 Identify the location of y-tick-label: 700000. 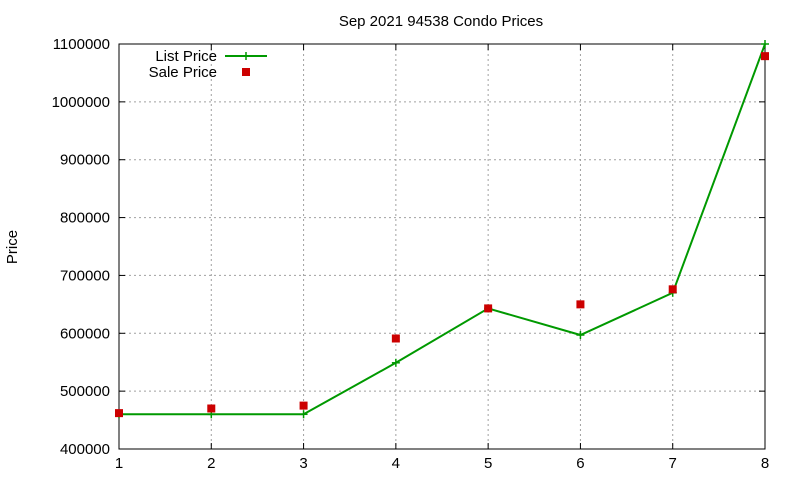
(85, 275).